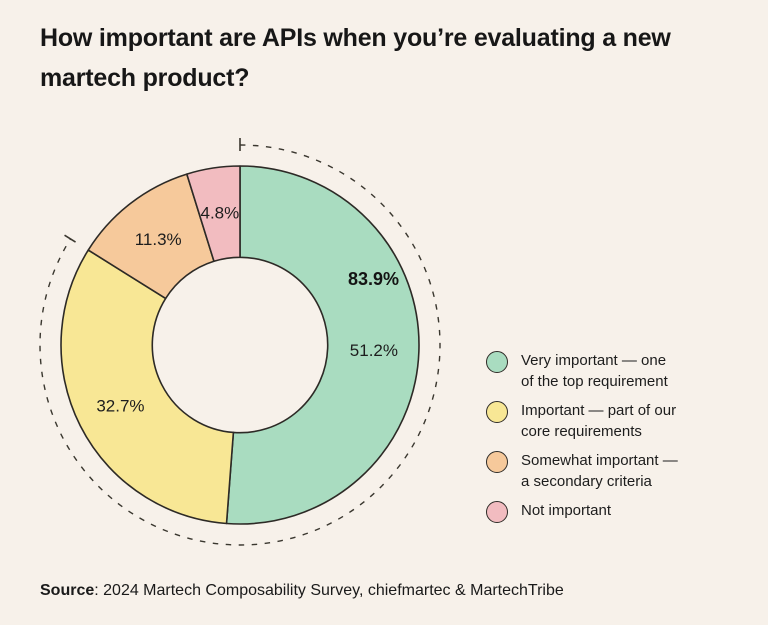  I want to click on legend-label-line: core requirements, so click(581, 431).